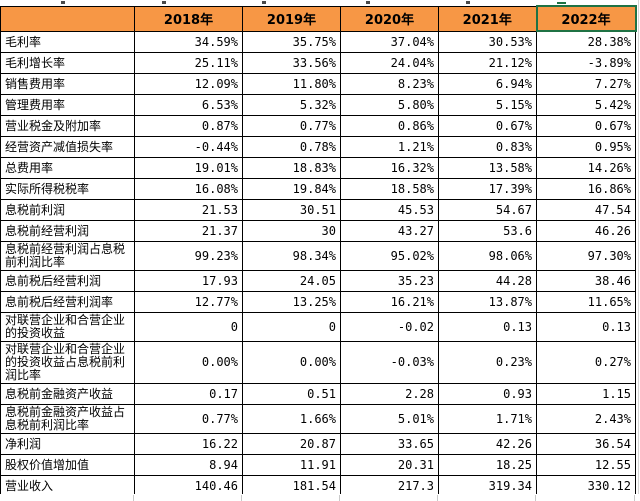 The width and height of the screenshot is (640, 501). Describe the element at coordinates (67, 104) in the screenshot. I see `row-label-cell: 管理费用率` at that location.